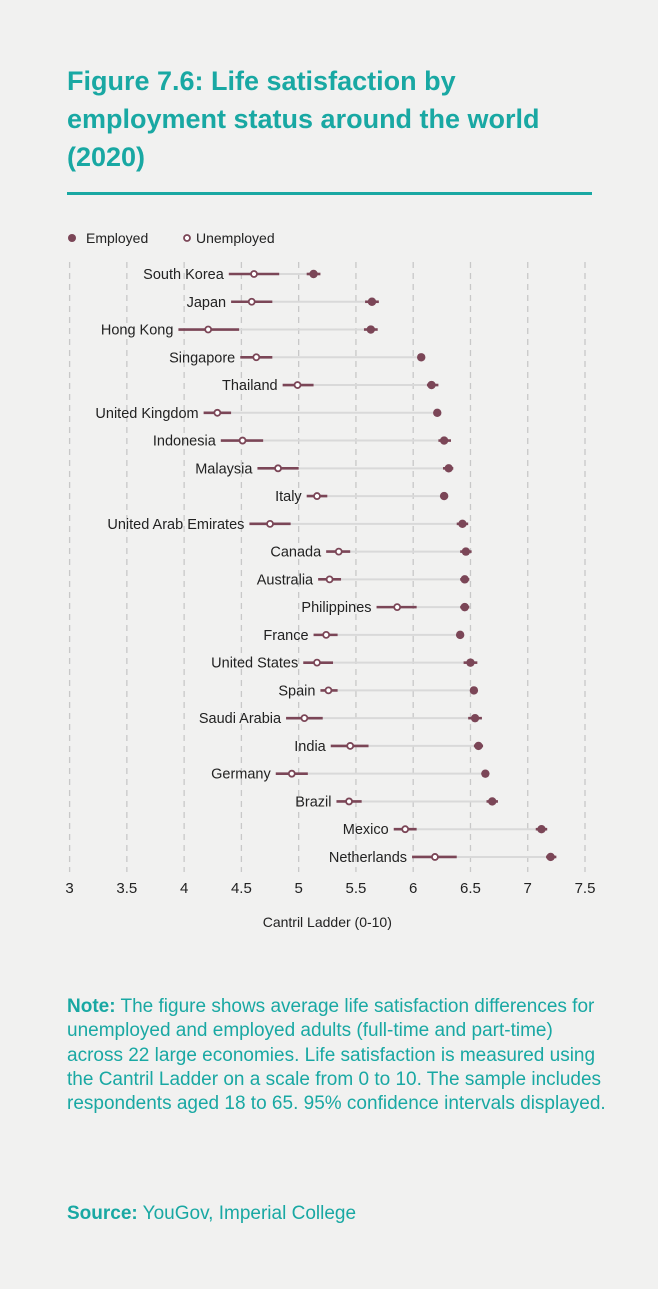 The image size is (658, 1289). I want to click on x-tick-label: 7.5, so click(585, 888).